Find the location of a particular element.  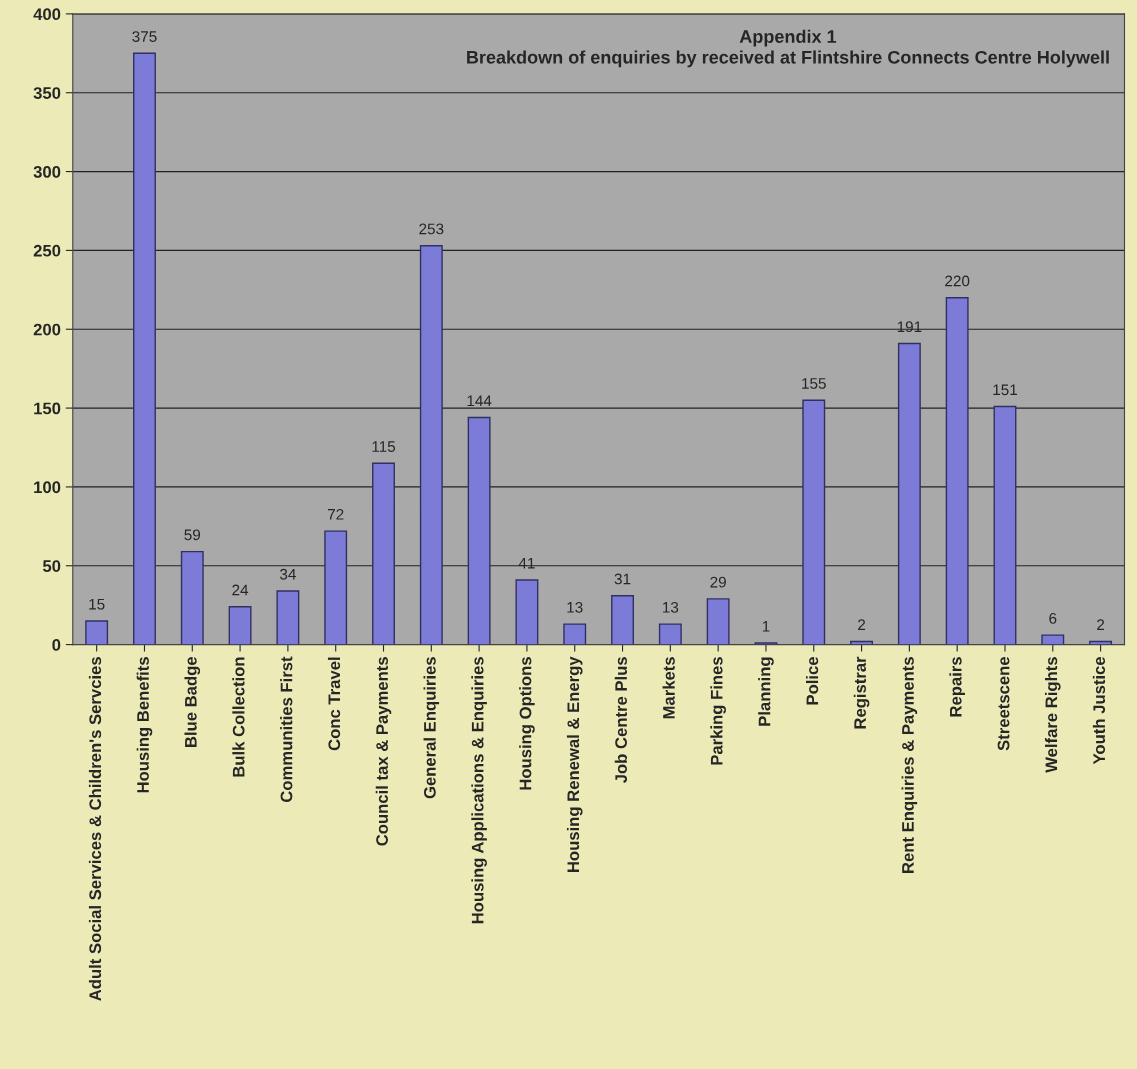

y-tick-label: 400 is located at coordinates (47, 14).